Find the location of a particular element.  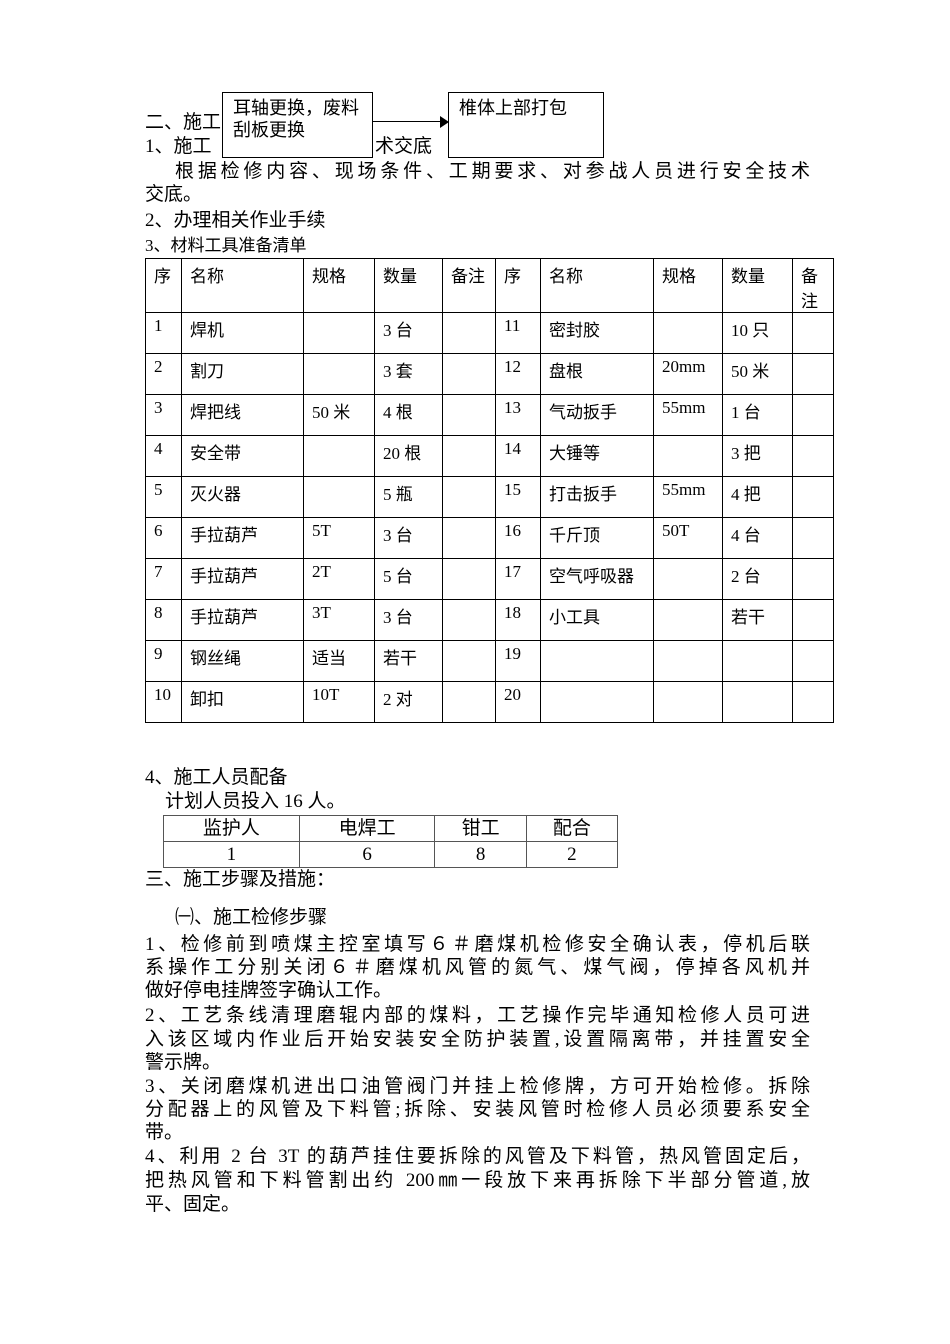

section-3-heading: 三、施工步骤及措施： is located at coordinates (240, 879).